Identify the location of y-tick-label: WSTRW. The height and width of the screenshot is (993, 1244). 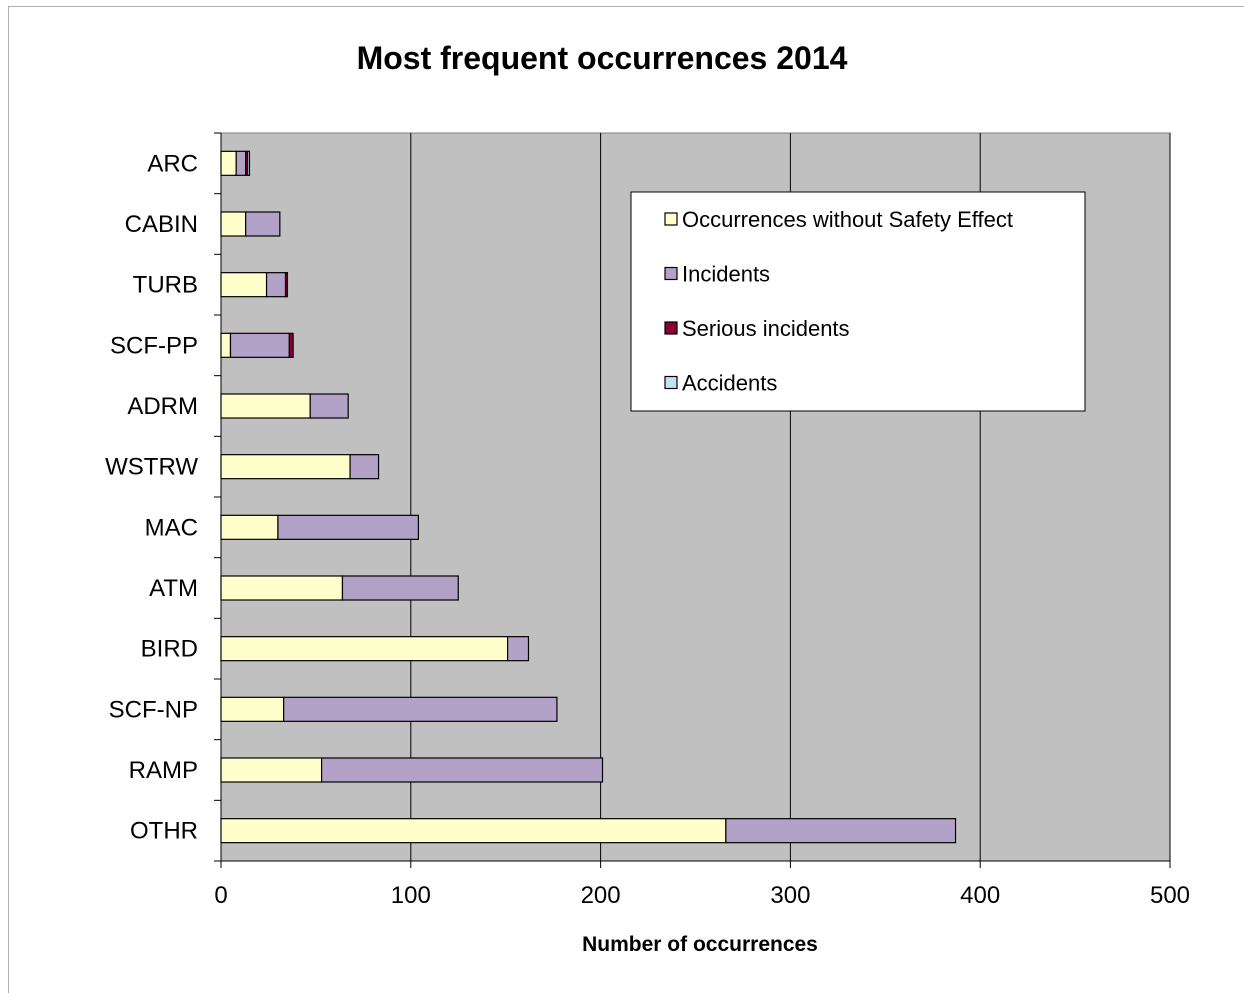
(151, 467).